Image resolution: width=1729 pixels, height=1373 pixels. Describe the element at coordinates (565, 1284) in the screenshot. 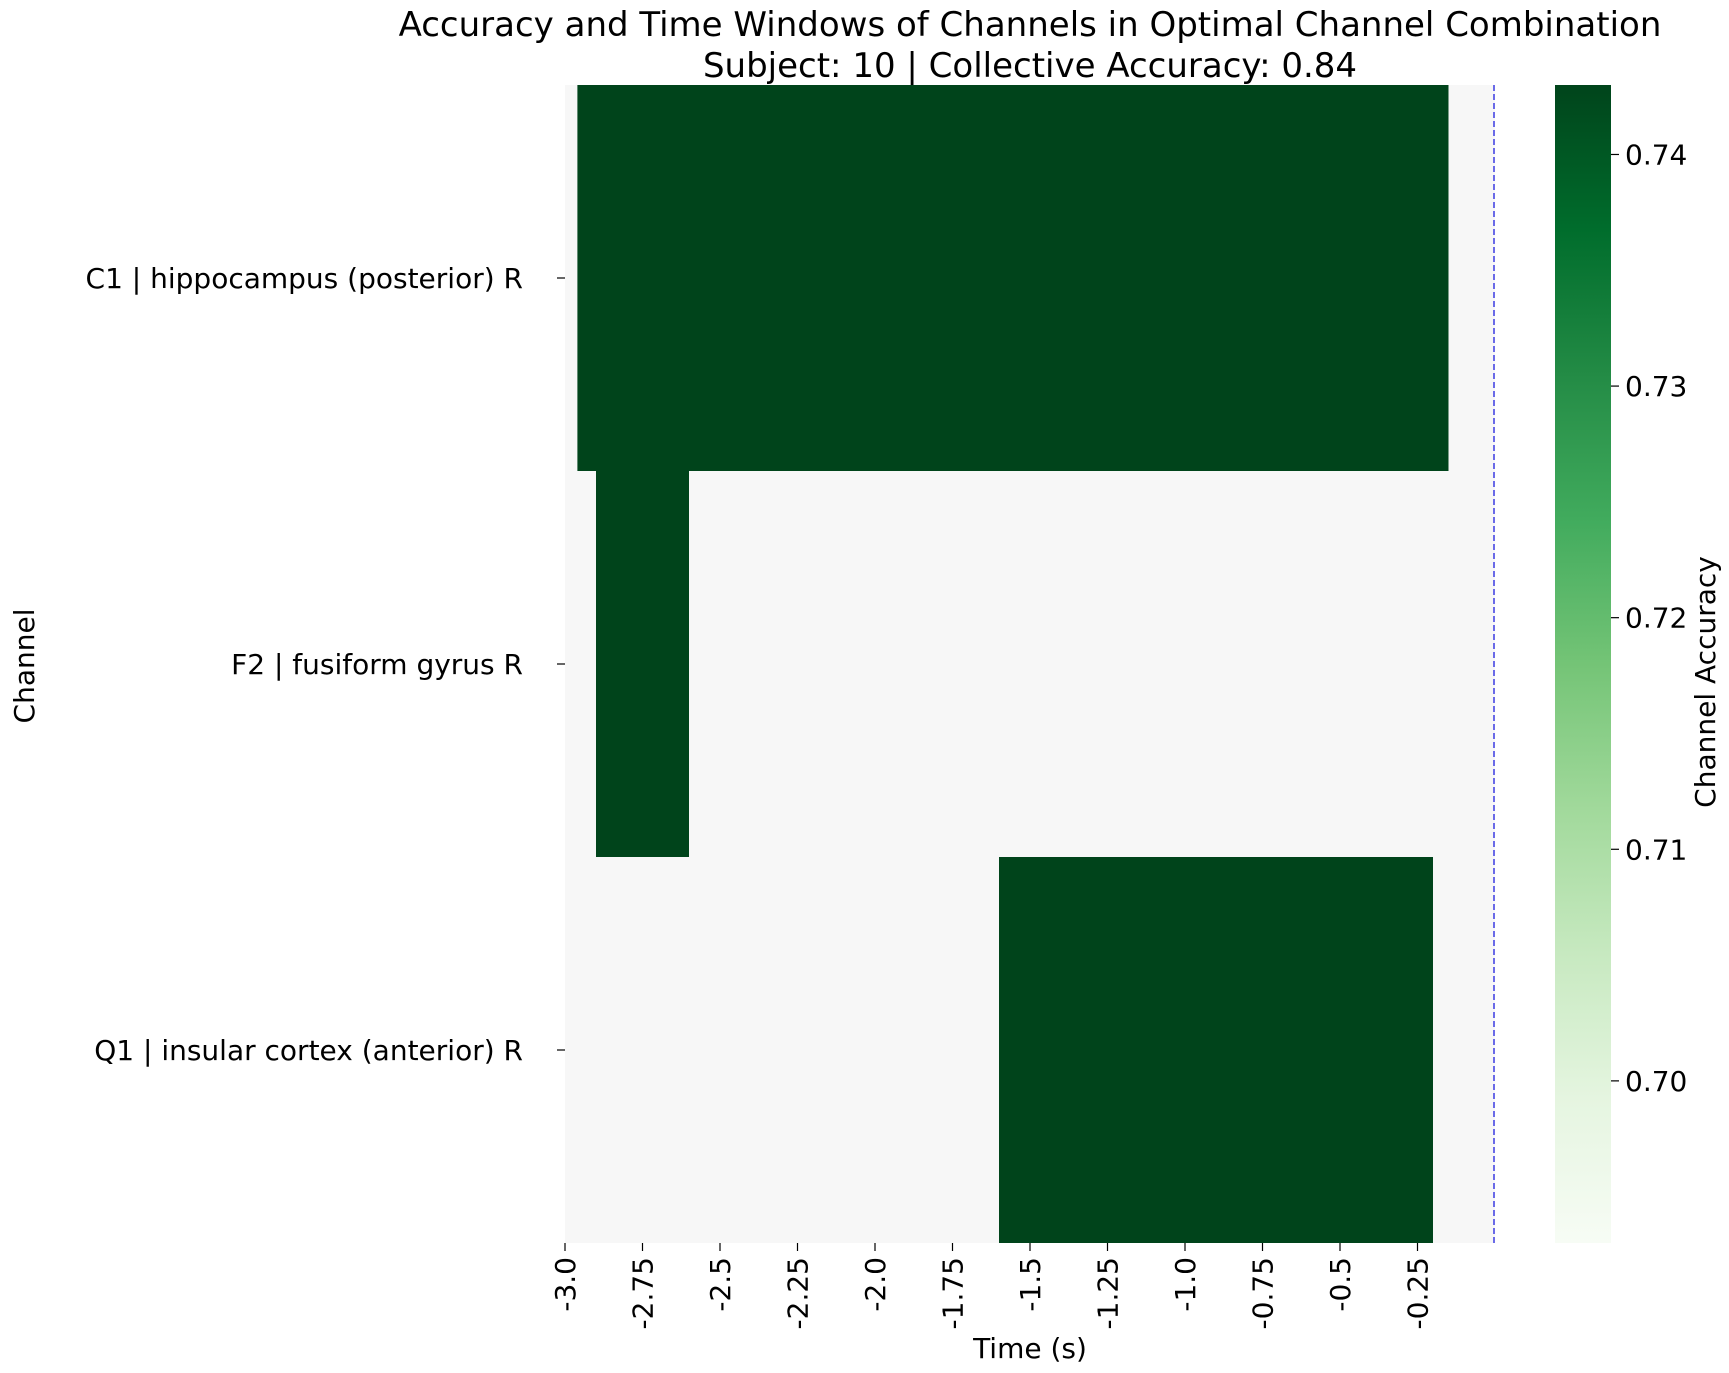

I see `x-tick-label-0: -3.0` at that location.